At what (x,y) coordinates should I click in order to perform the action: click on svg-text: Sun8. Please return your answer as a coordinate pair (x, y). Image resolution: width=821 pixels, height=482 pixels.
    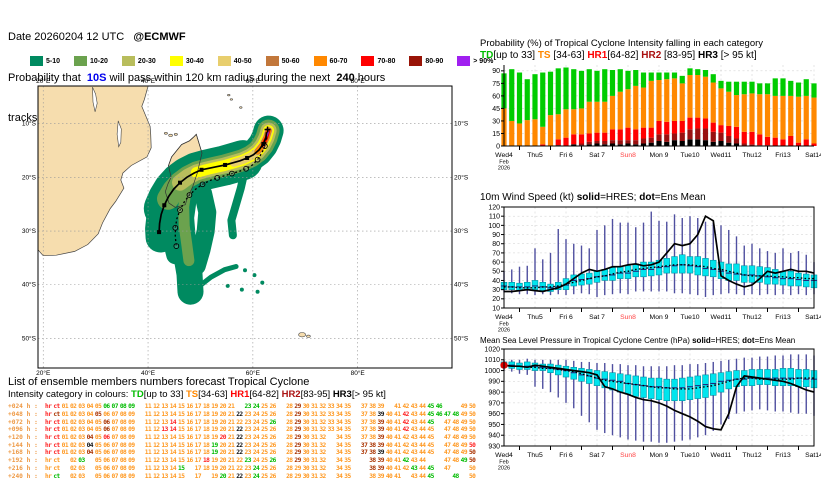
    Looking at the image, I should click on (628, 317).